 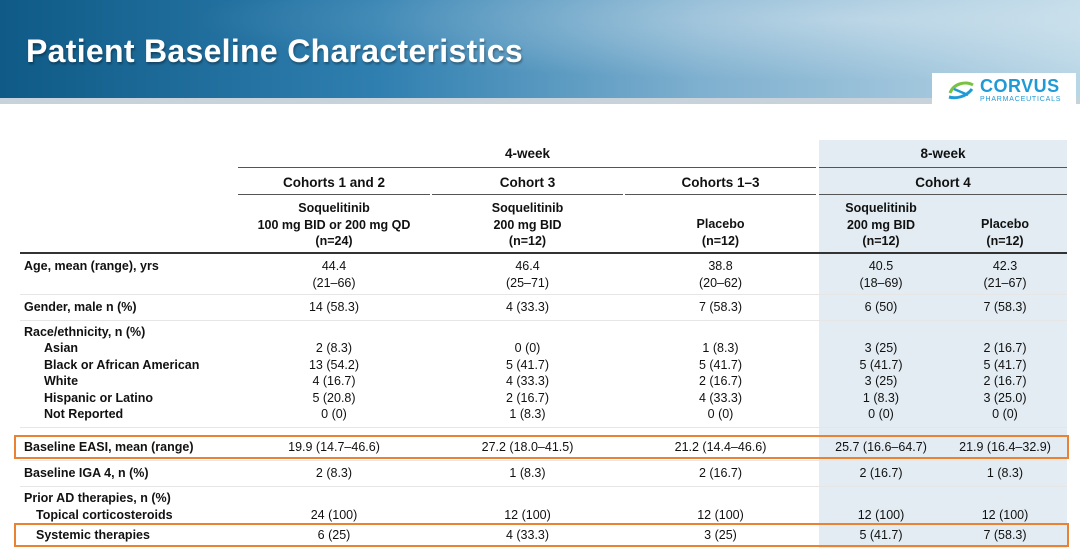 I want to click on group-4-week: 4-week, so click(x=527, y=153).